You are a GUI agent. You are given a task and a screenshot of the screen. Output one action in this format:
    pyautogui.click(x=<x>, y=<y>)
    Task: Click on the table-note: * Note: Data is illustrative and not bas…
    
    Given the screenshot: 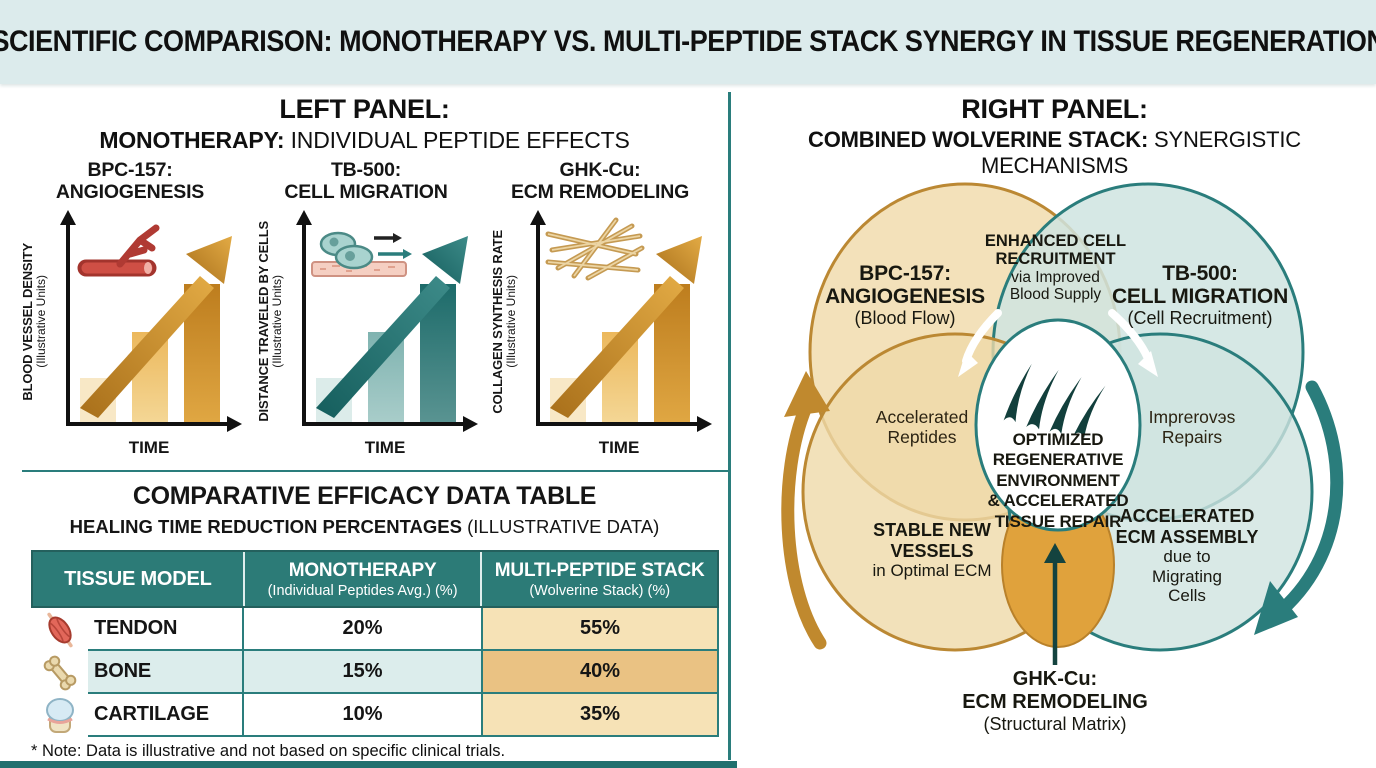 What is the action you would take?
    pyautogui.click(x=268, y=751)
    